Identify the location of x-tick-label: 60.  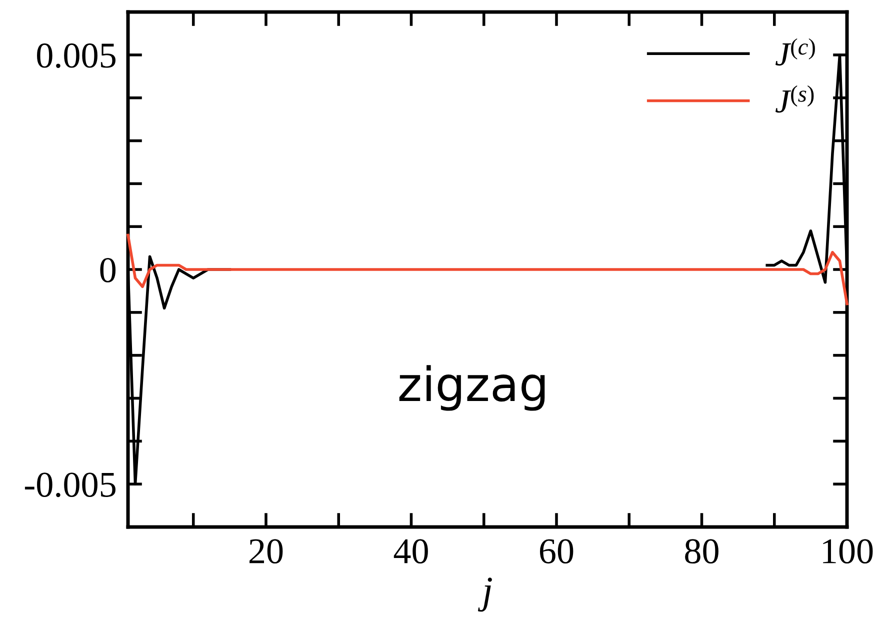
(557, 551).